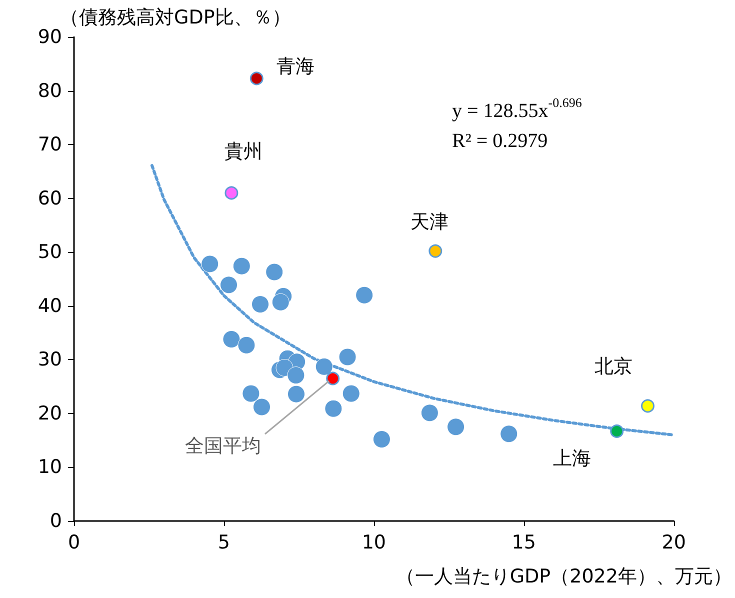 Image resolution: width=735 pixels, height=598 pixels. I want to click on y-tick-label: 0, so click(56, 521).